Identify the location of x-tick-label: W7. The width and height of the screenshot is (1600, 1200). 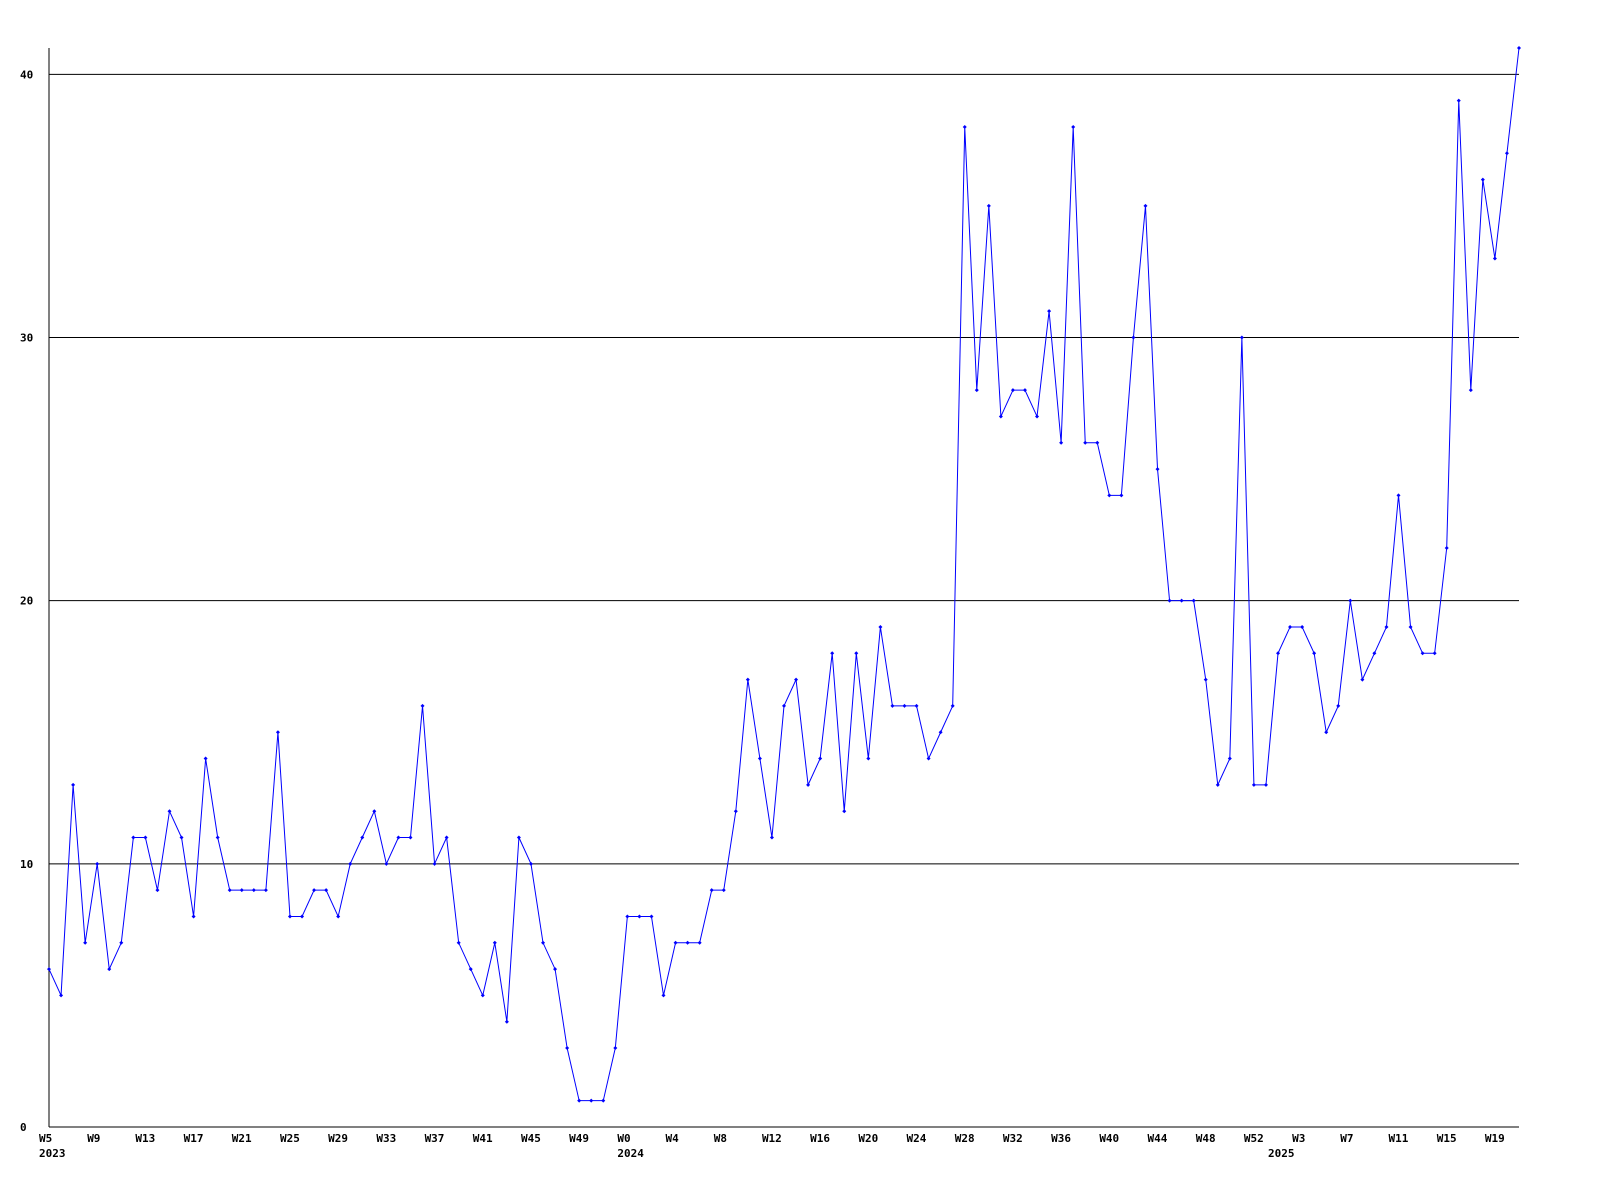
(1346, 1138).